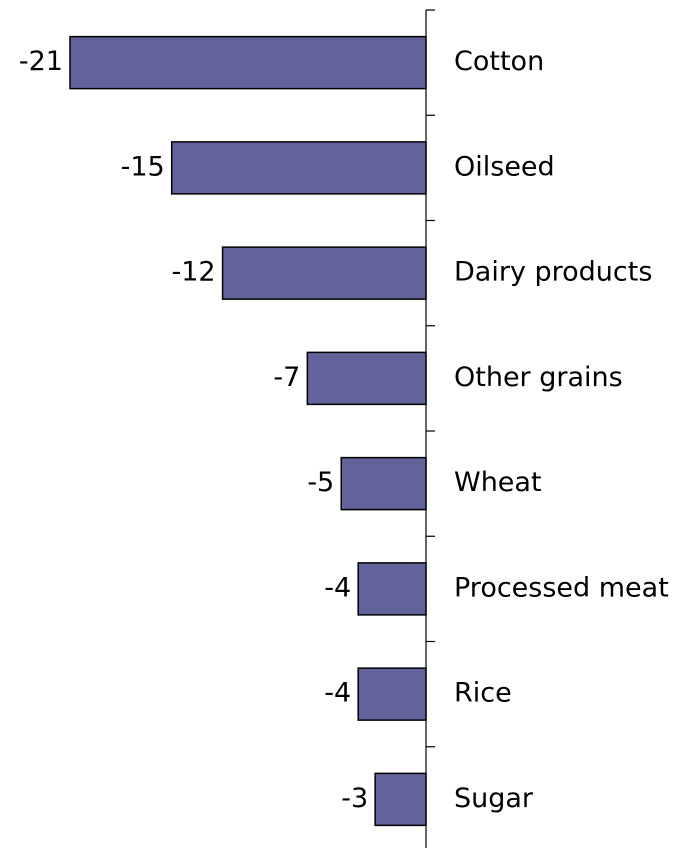 The width and height of the screenshot is (697, 848). What do you see at coordinates (320, 482) in the screenshot?
I see `value-label: -5` at bounding box center [320, 482].